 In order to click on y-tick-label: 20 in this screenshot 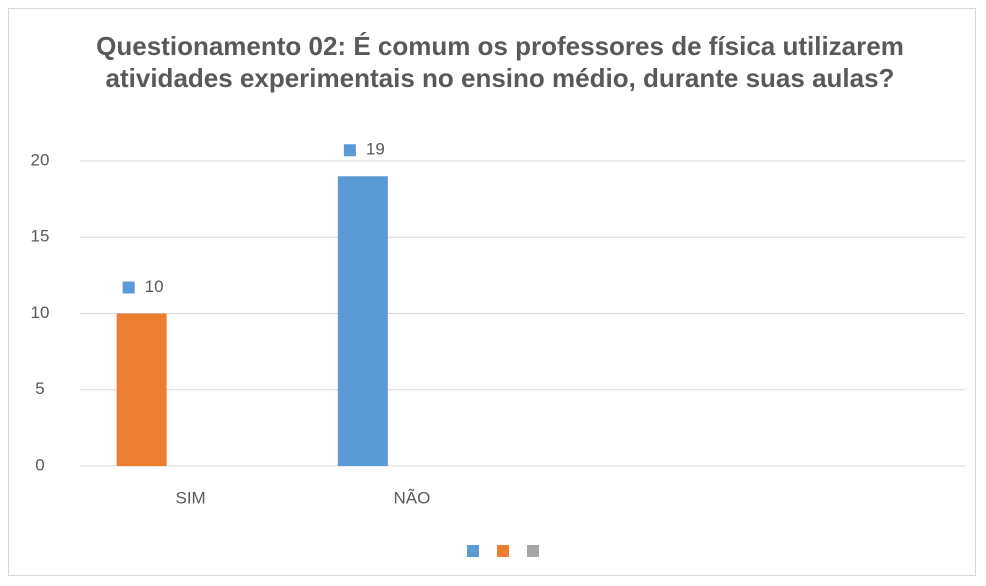, I will do `click(40, 159)`.